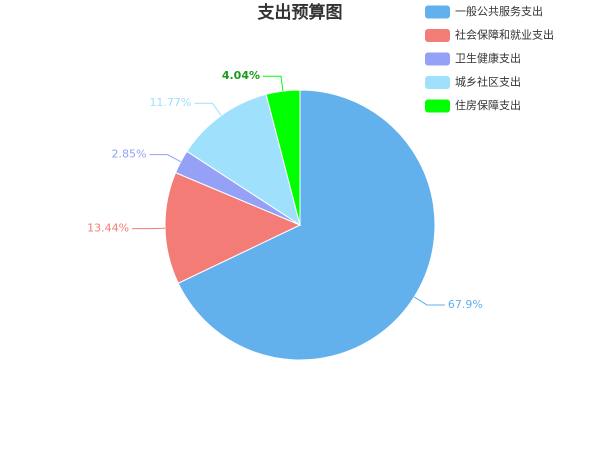 The height and width of the screenshot is (450, 600). What do you see at coordinates (499, 11) in the screenshot?
I see `legend-label: 一般公共服务支出` at bounding box center [499, 11].